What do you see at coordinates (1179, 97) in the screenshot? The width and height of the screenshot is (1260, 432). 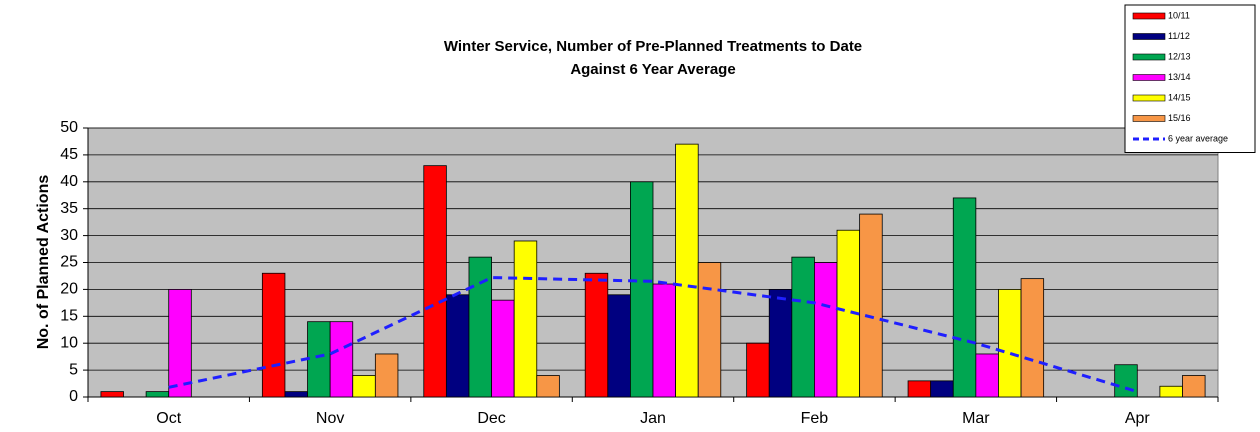 I see `legend-label: 14/15` at bounding box center [1179, 97].